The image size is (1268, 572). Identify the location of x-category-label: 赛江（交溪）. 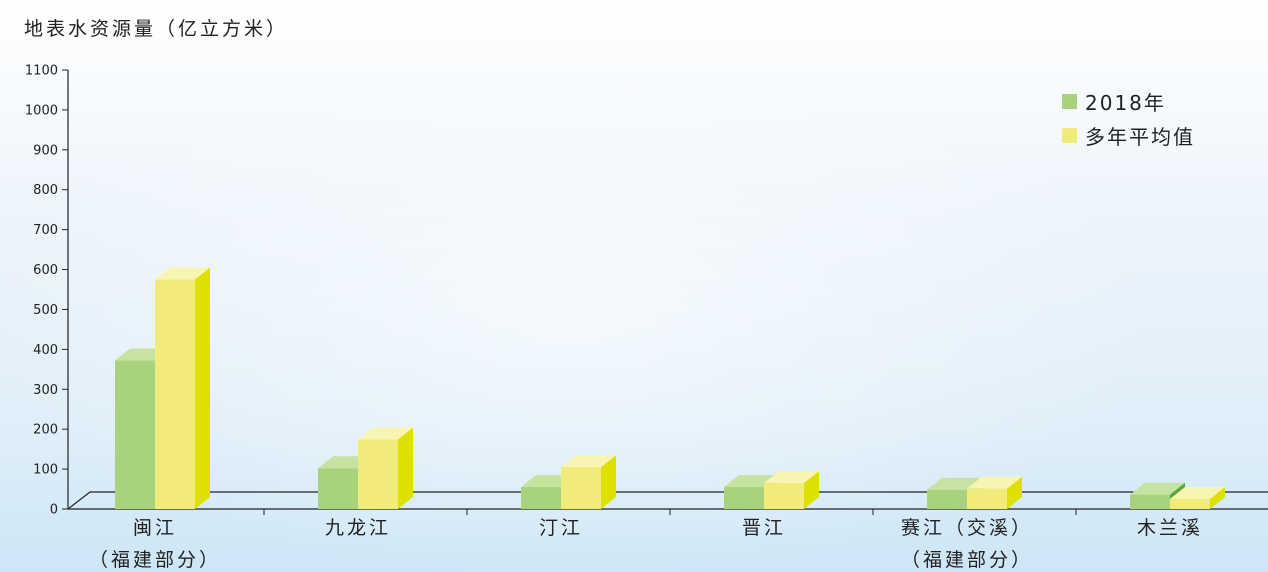
(967, 528).